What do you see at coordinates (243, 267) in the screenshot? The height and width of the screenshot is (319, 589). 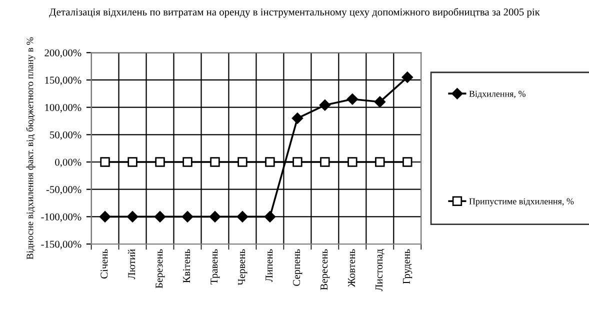 I see `x-tick-label: Червень` at bounding box center [243, 267].